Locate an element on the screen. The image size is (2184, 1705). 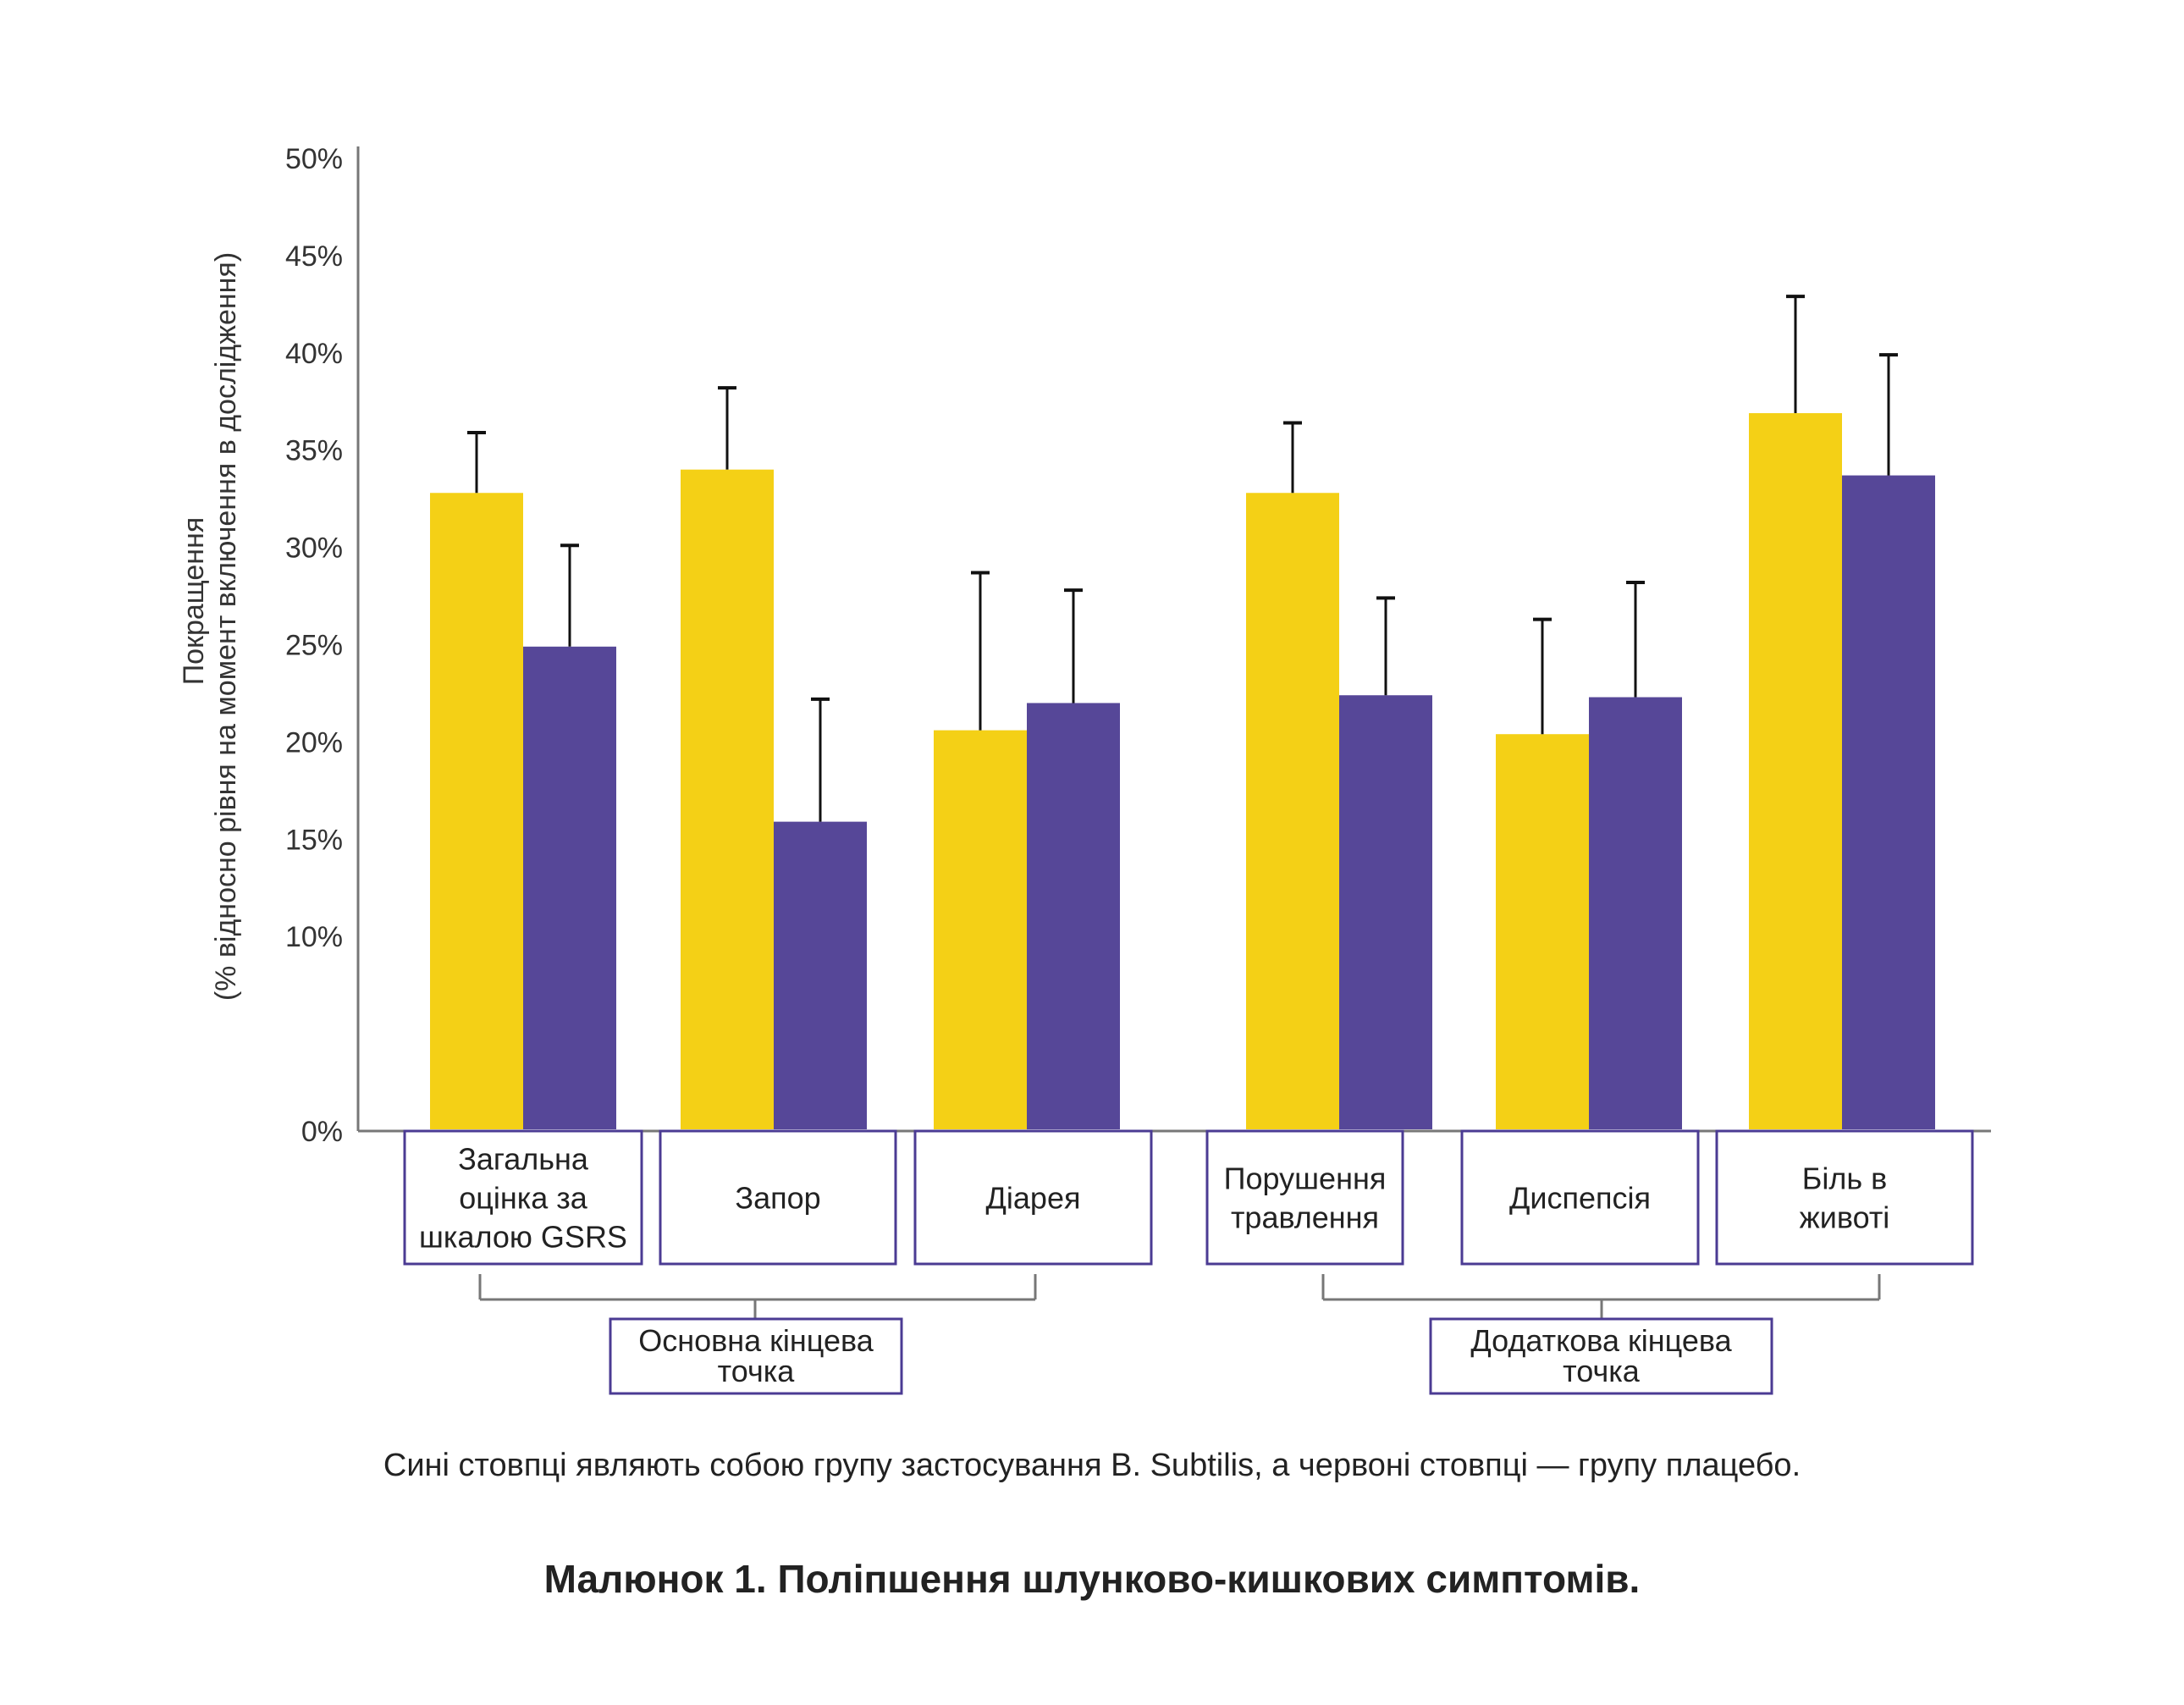
y-tick-label: 0% is located at coordinates (322, 1132).